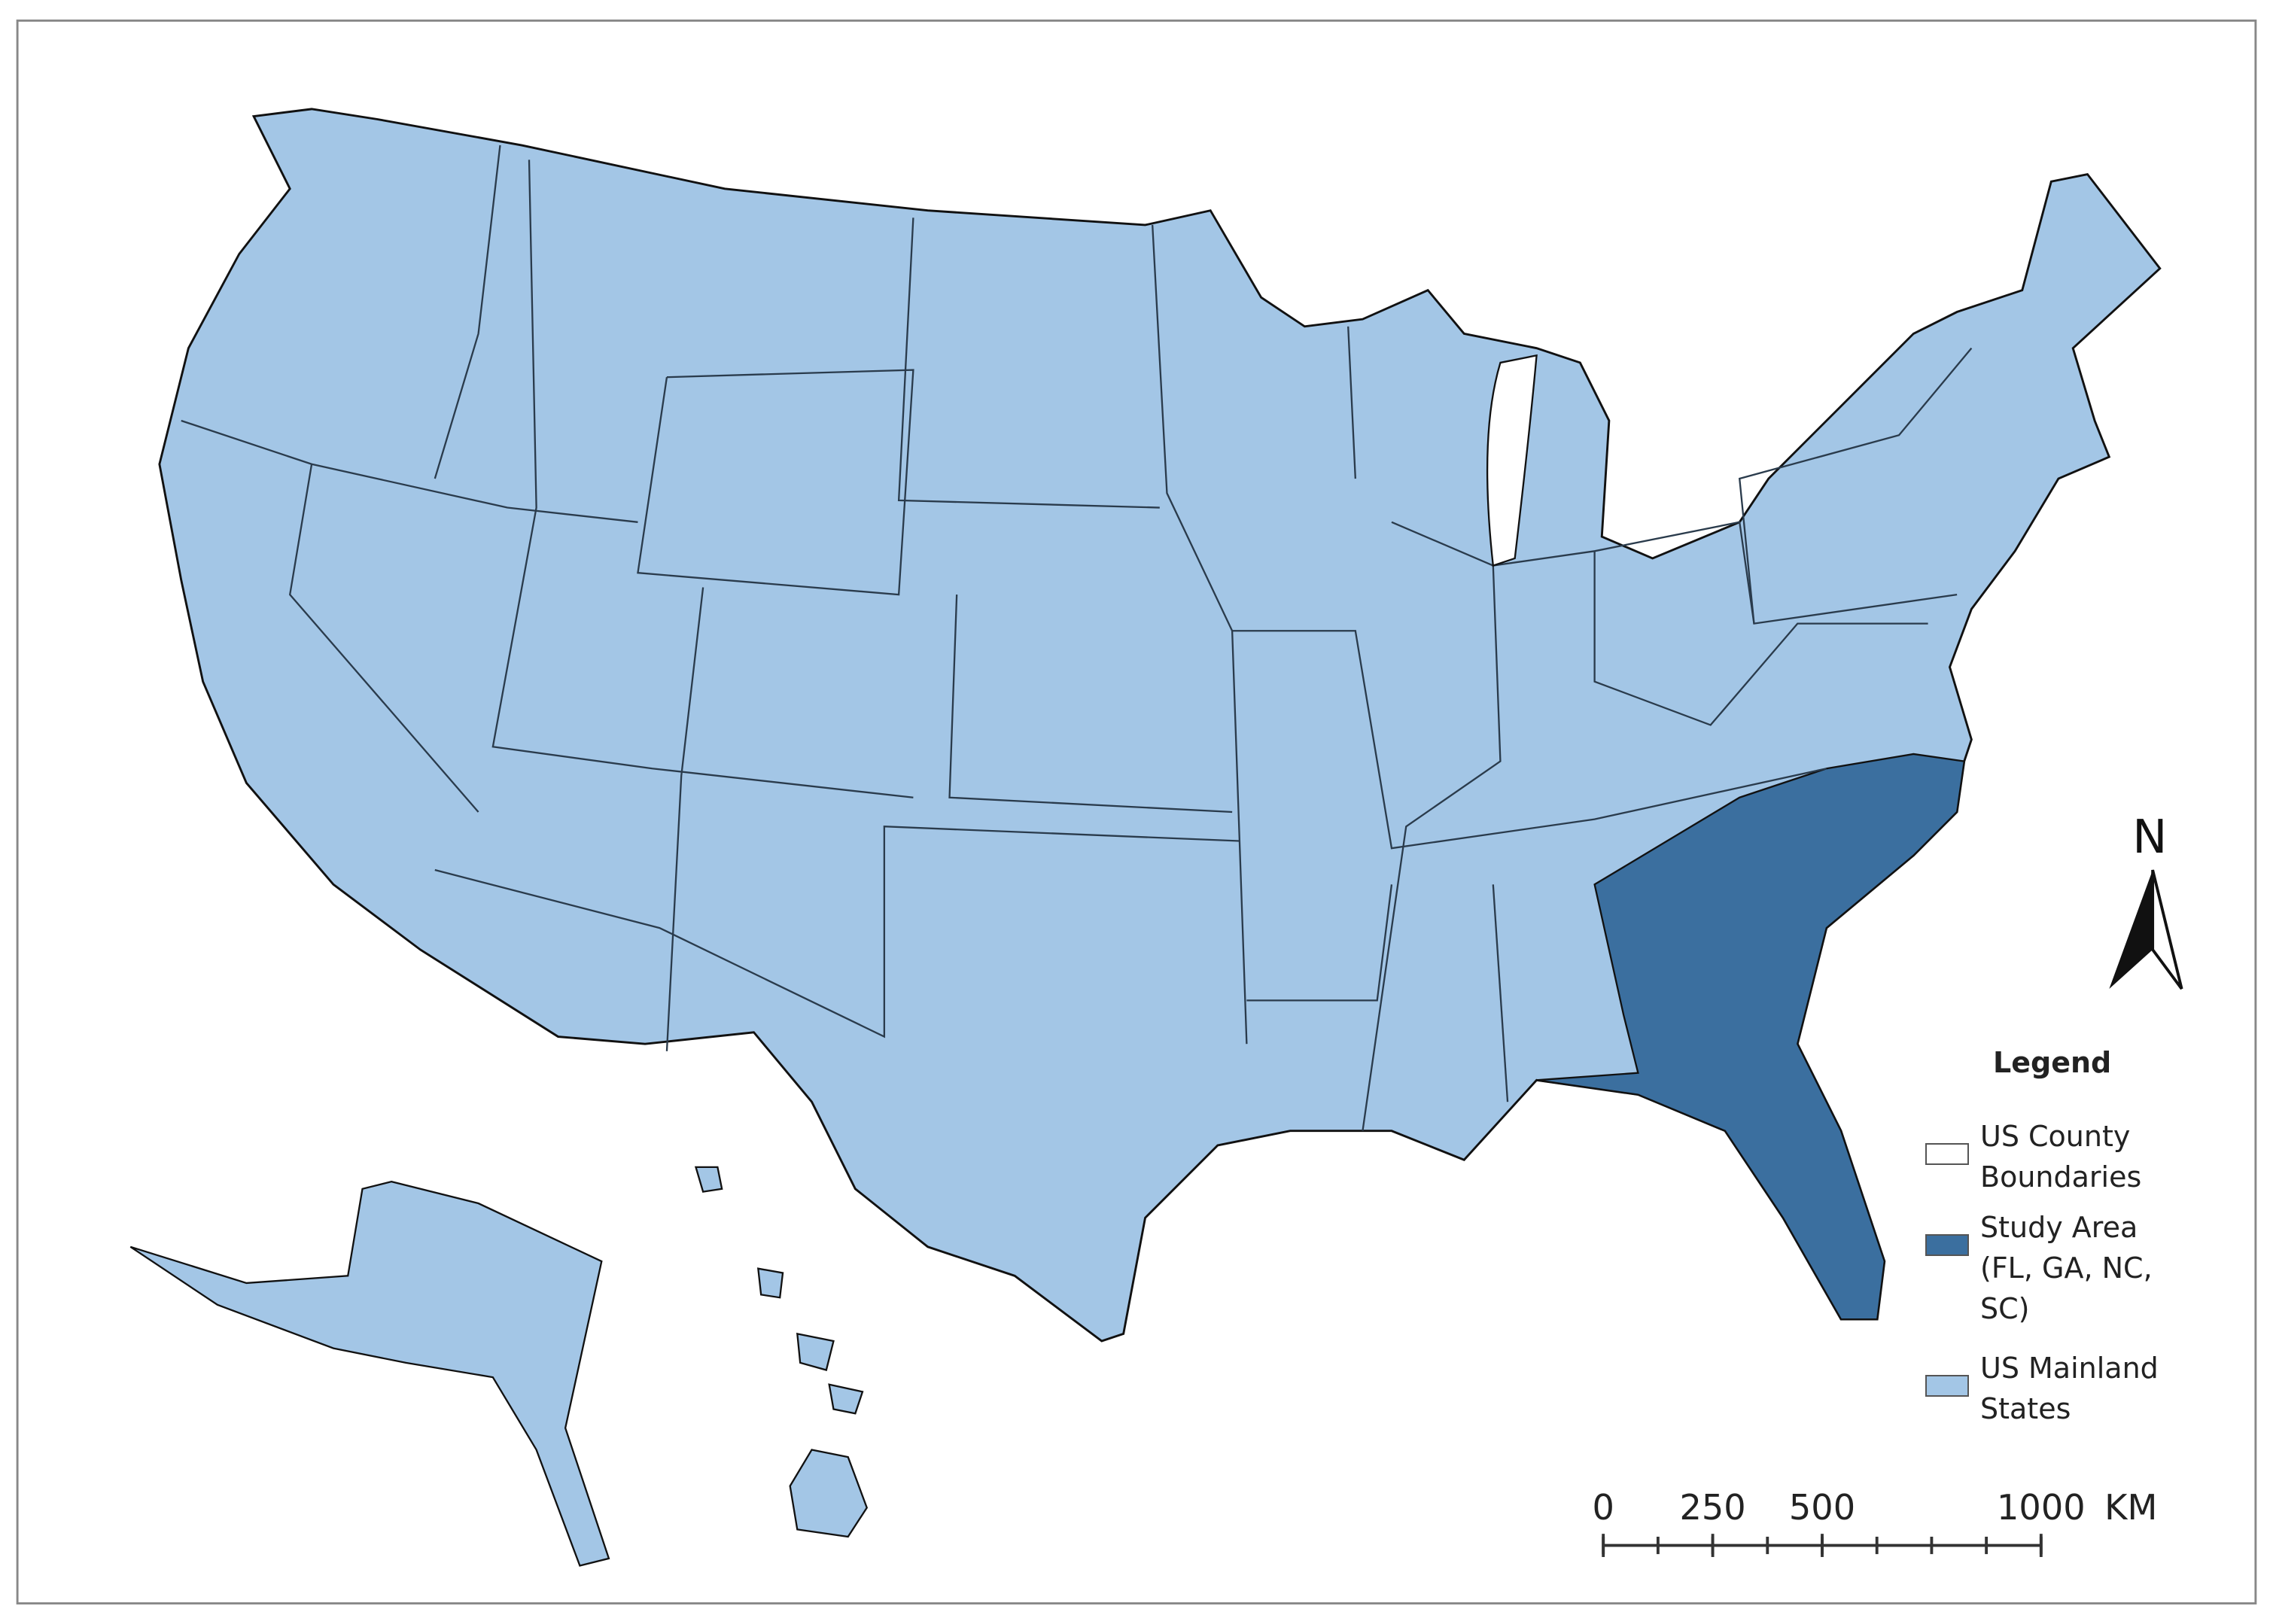 This screenshot has width=2273, height=1624. What do you see at coordinates (2069, 1388) in the screenshot?
I see `legend-label: US Mainland States` at bounding box center [2069, 1388].